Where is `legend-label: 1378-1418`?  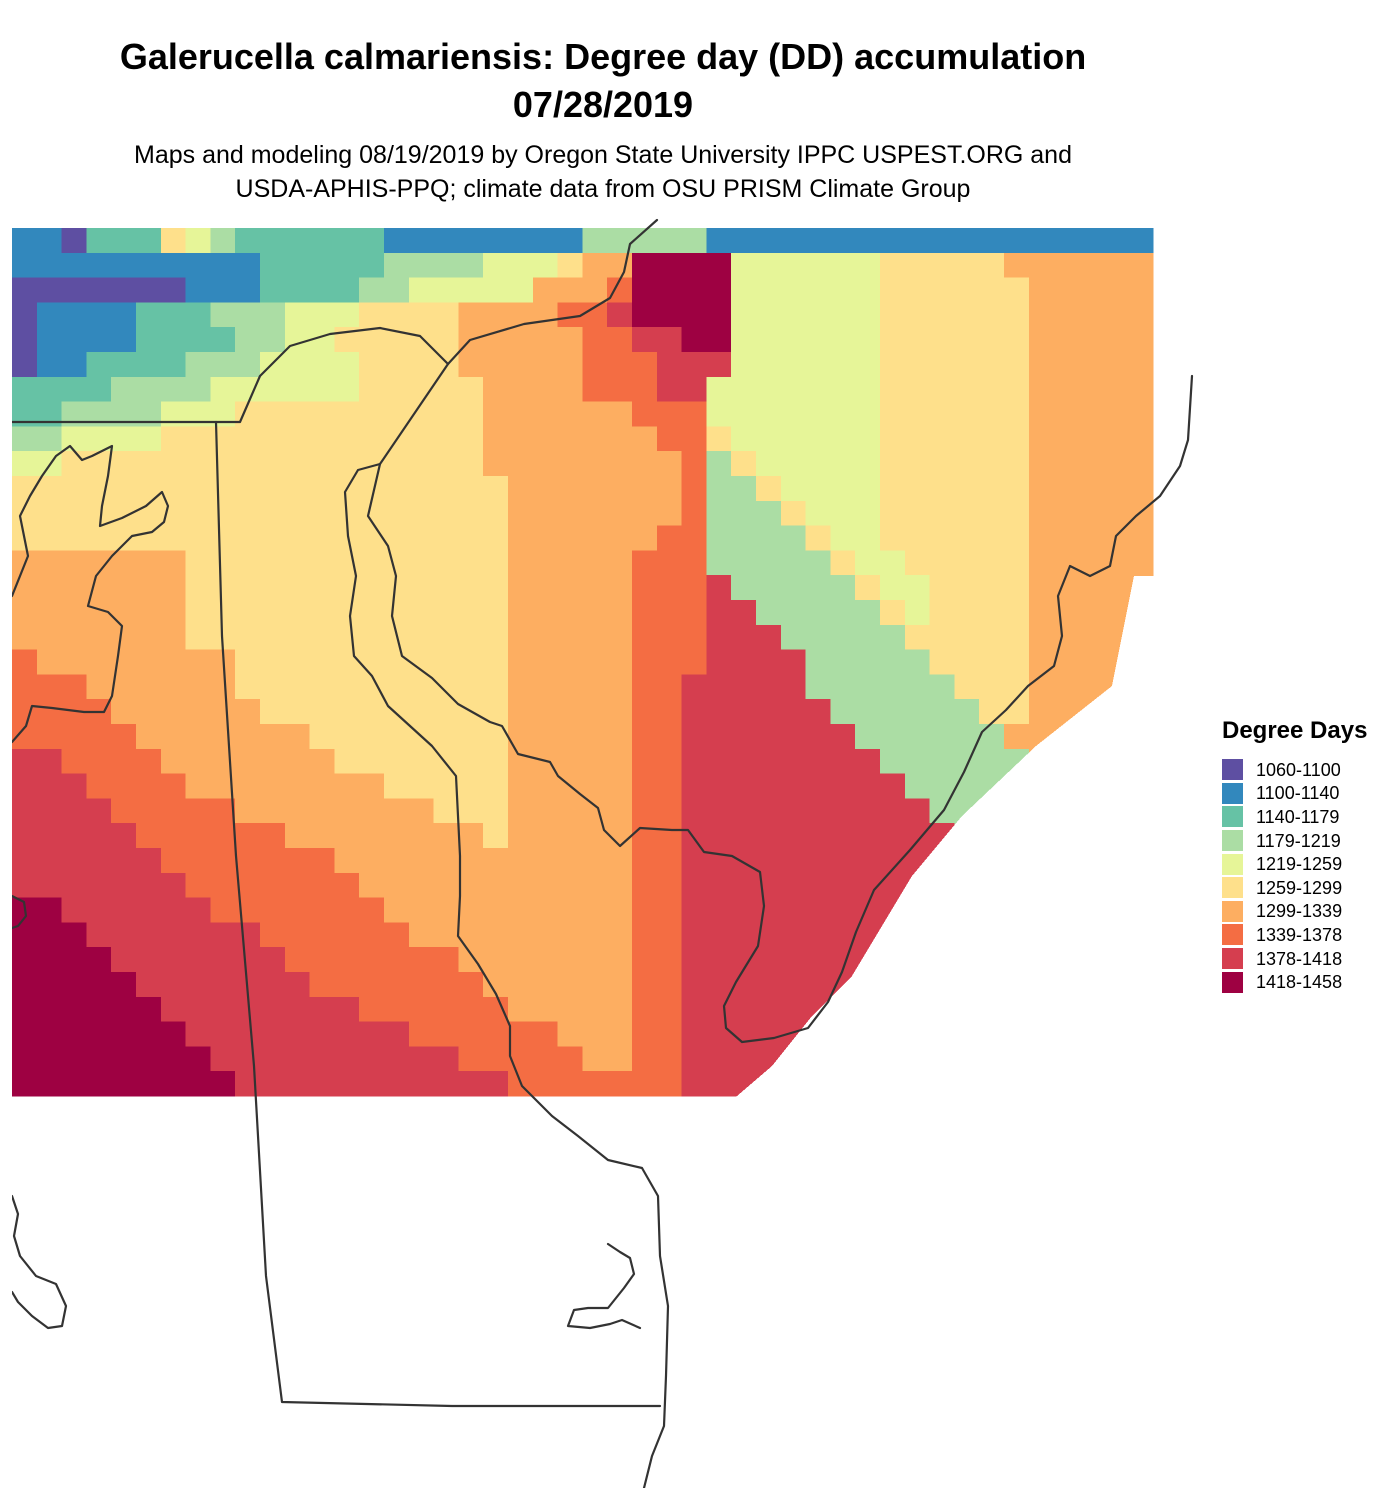 legend-label: 1378-1418 is located at coordinates (1299, 958).